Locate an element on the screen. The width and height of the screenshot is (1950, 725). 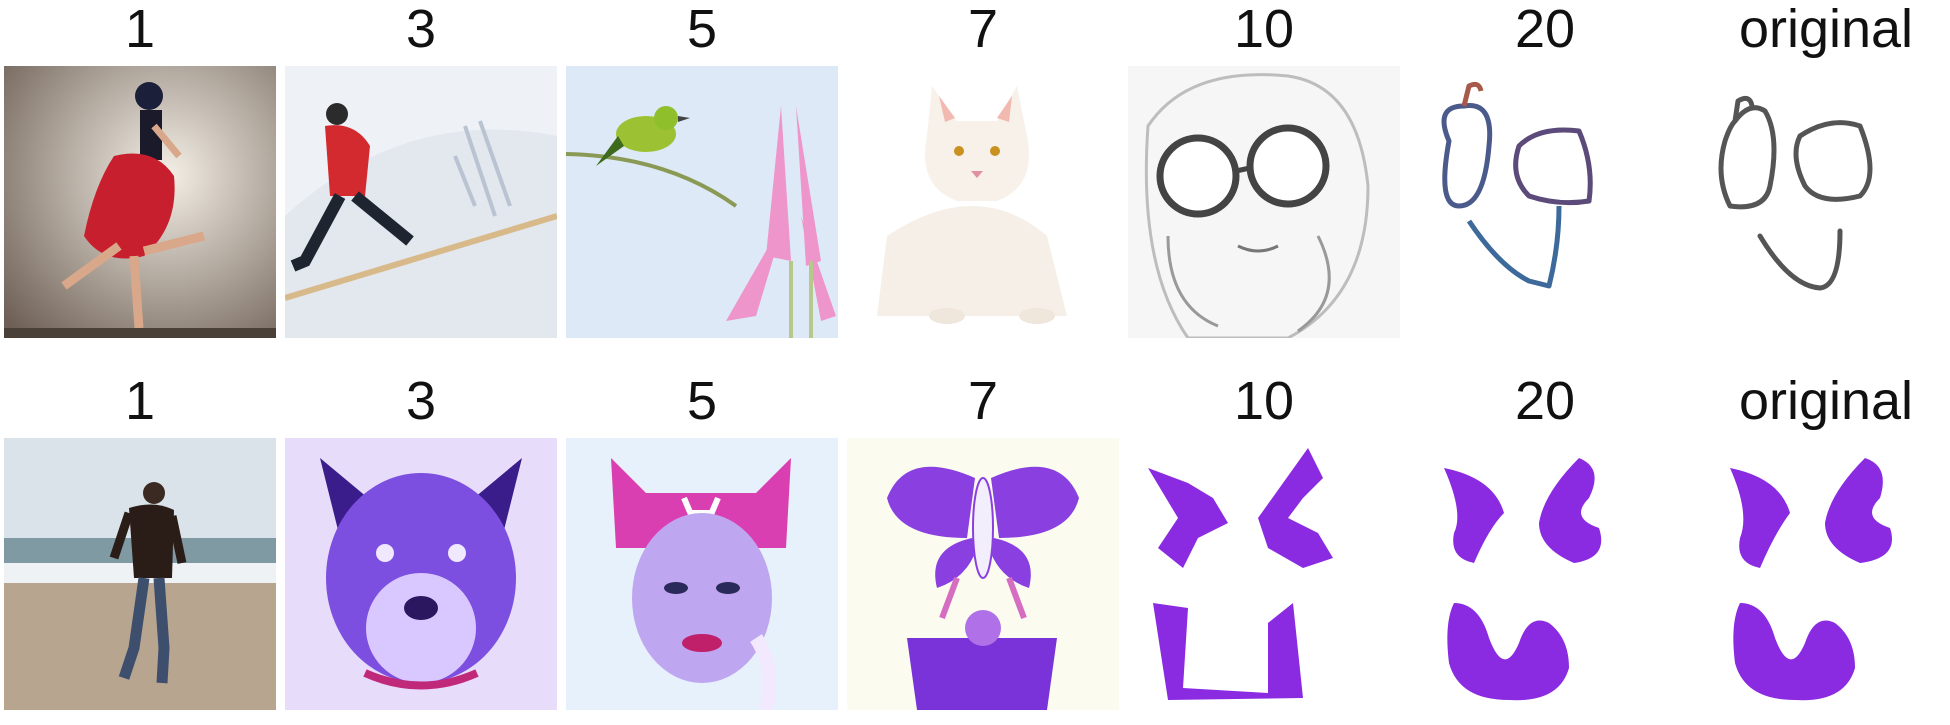
white-cat-image is located at coordinates (983, 202).